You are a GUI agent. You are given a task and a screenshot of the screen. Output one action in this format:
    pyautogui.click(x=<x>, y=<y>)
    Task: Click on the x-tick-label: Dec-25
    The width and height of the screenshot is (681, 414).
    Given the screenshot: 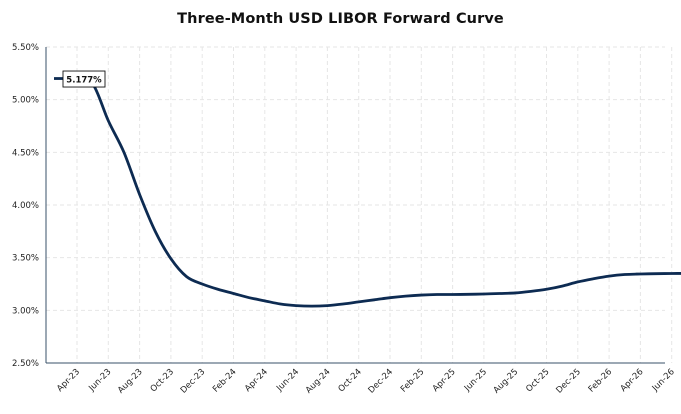 What is the action you would take?
    pyautogui.click(x=568, y=381)
    